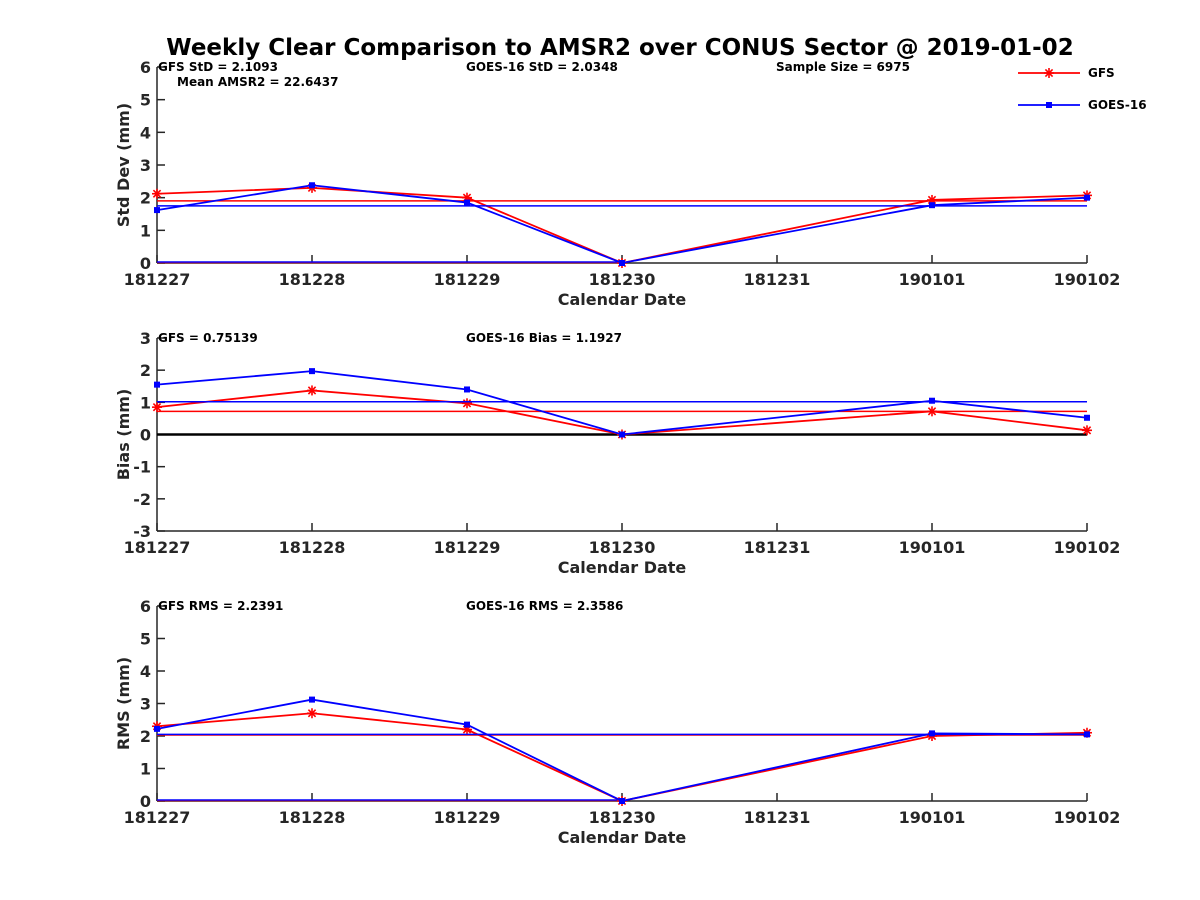 Image resolution: width=1200 pixels, height=900 pixels. I want to click on y-tick-label: -1, so click(142, 467).